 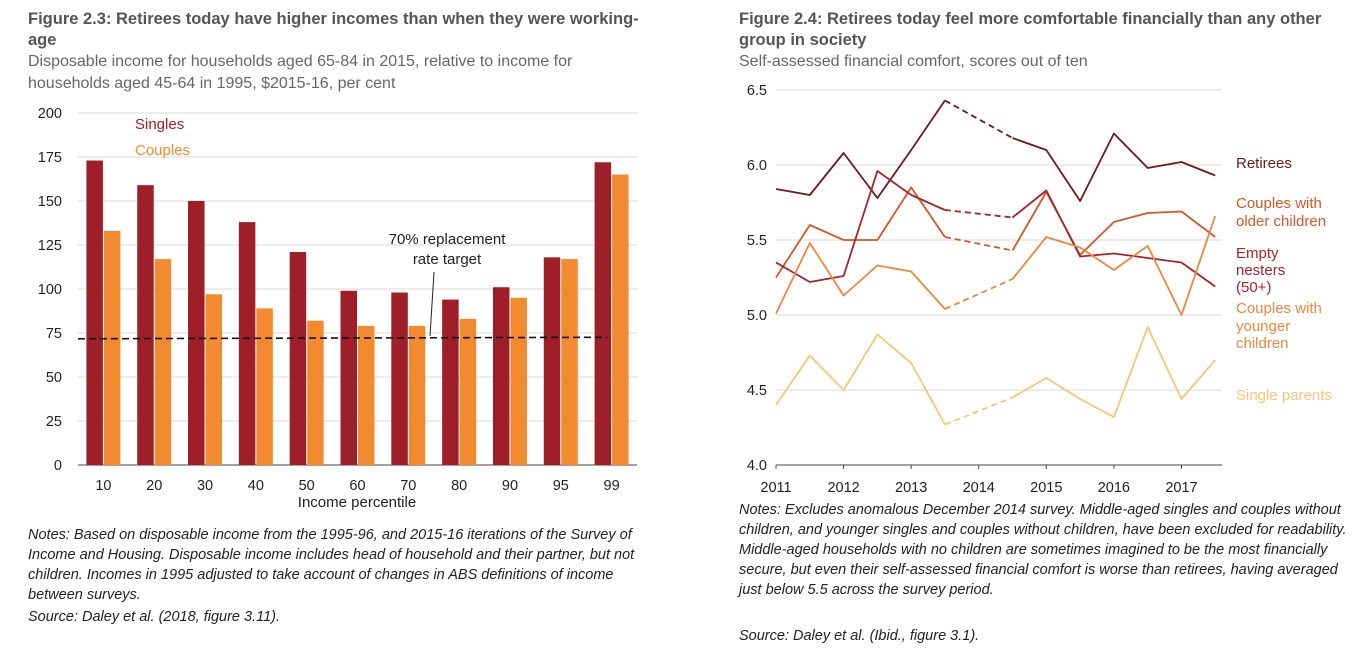 I want to click on x-tick-label: 2012, so click(x=843, y=488).